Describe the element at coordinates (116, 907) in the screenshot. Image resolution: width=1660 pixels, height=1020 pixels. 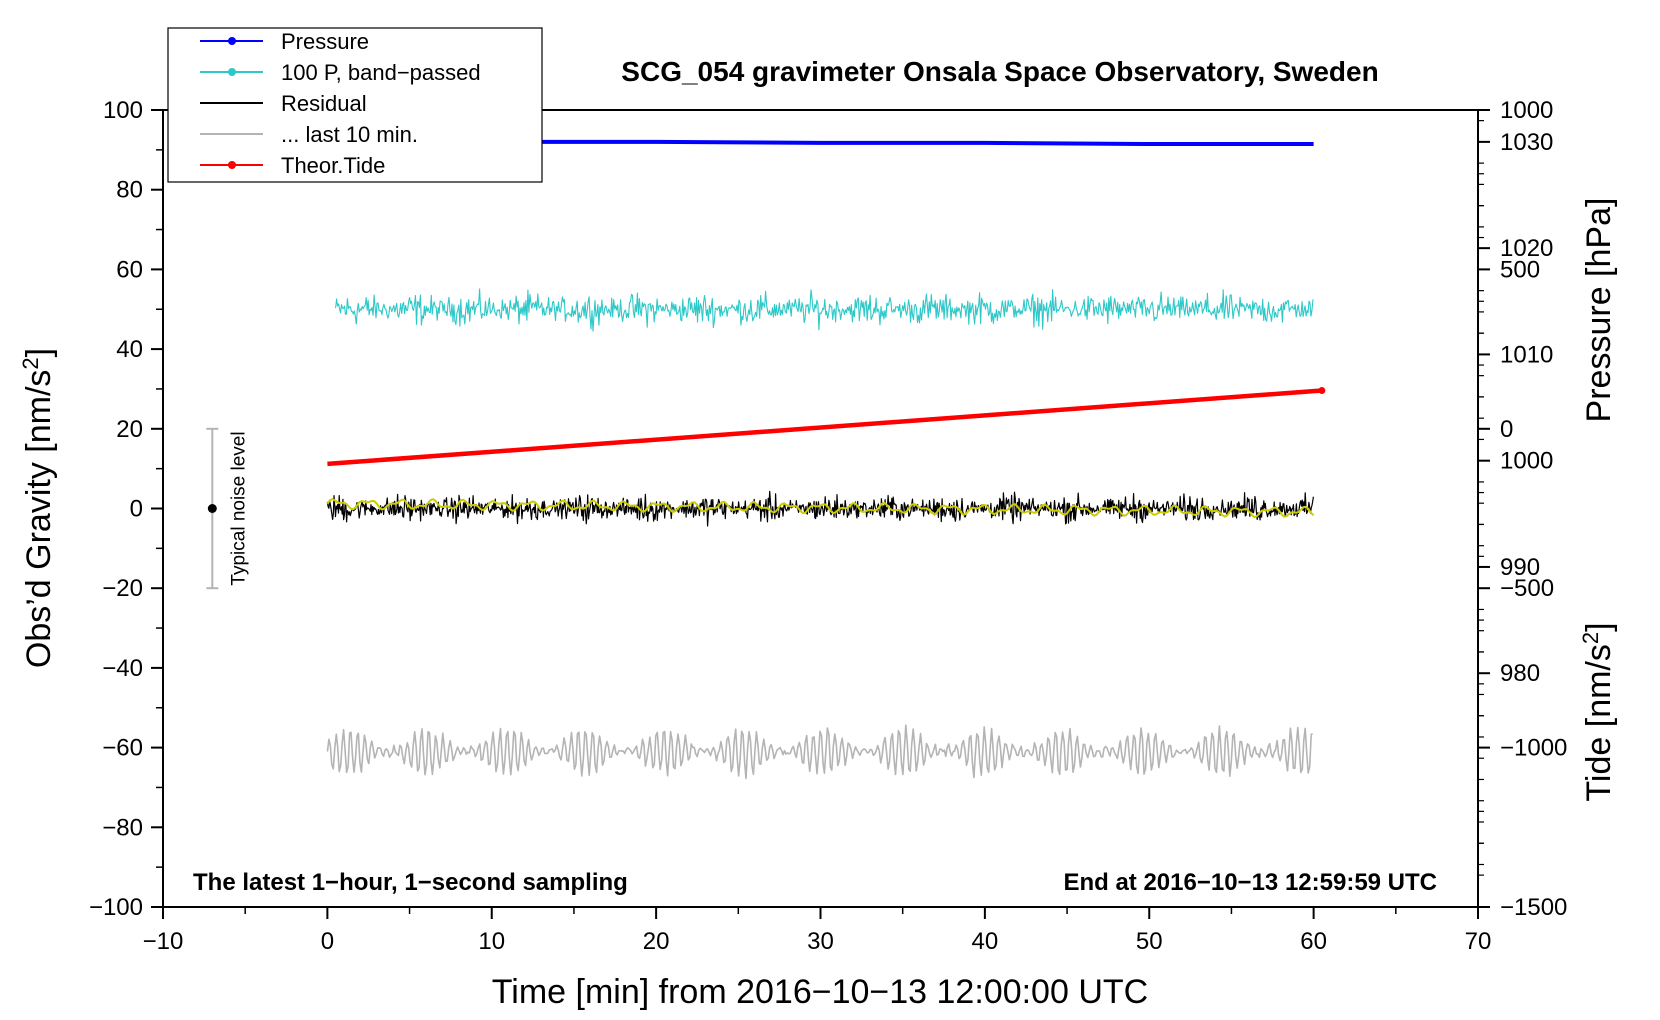
I see `y-tick-label: −100` at that location.